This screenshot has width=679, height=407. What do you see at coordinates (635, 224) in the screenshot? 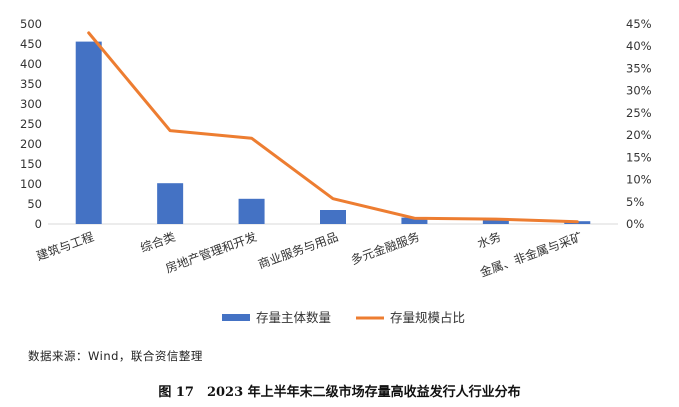
I see `y-right-tick-label: 0%` at bounding box center [635, 224].